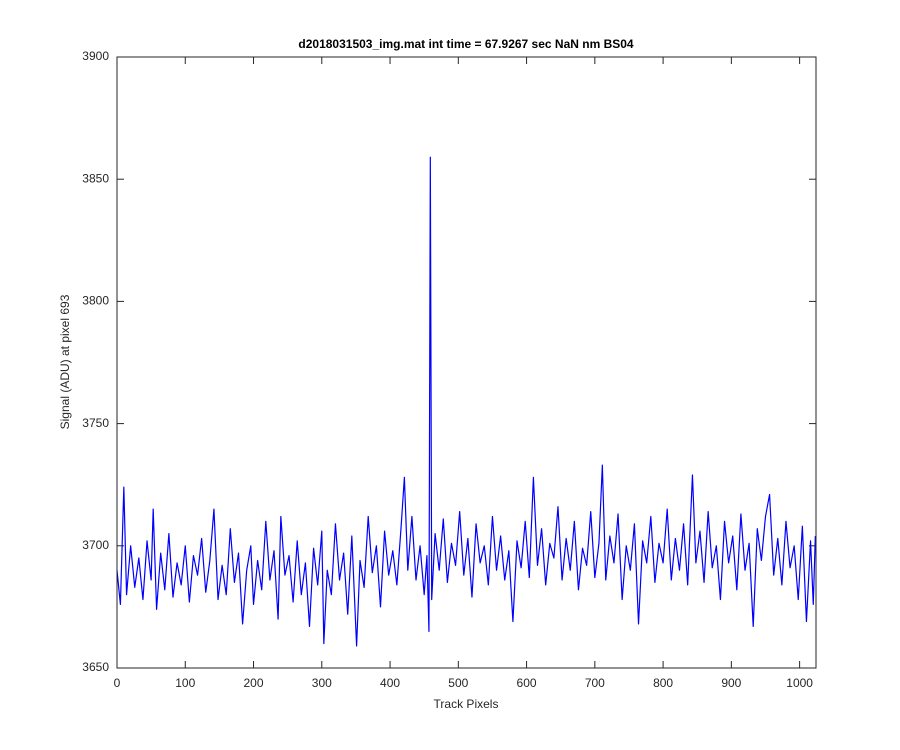 This screenshot has height=750, width=900. I want to click on x-tick-label: 300, so click(322, 683).